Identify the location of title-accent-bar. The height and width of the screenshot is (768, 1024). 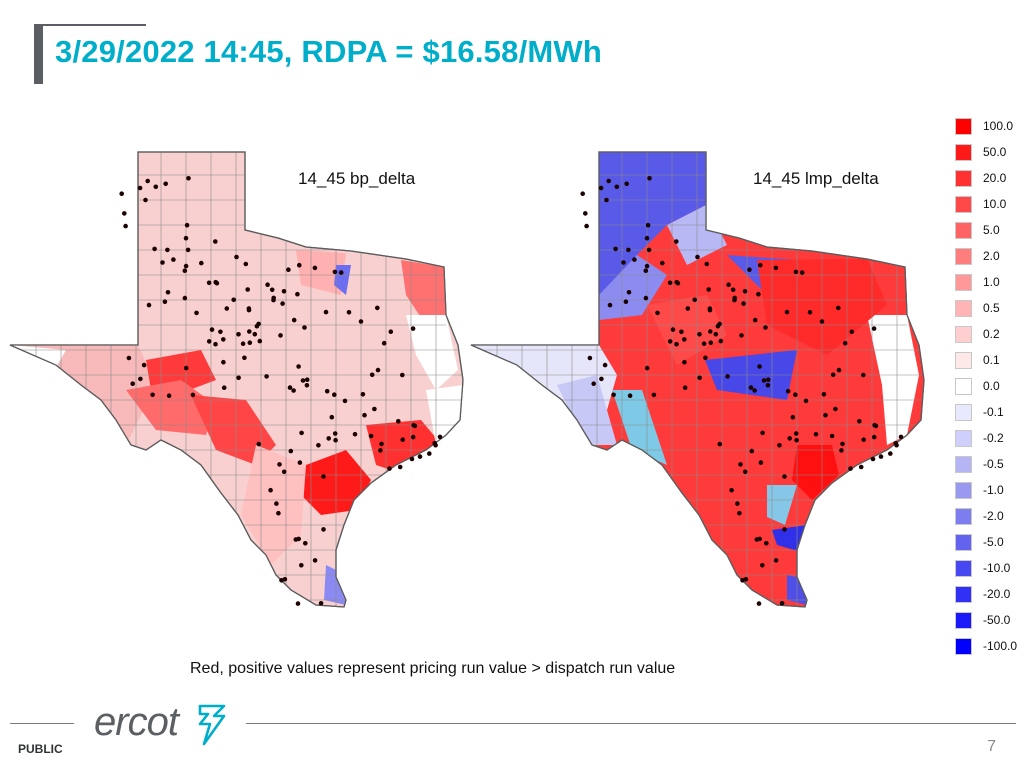
(38, 54).